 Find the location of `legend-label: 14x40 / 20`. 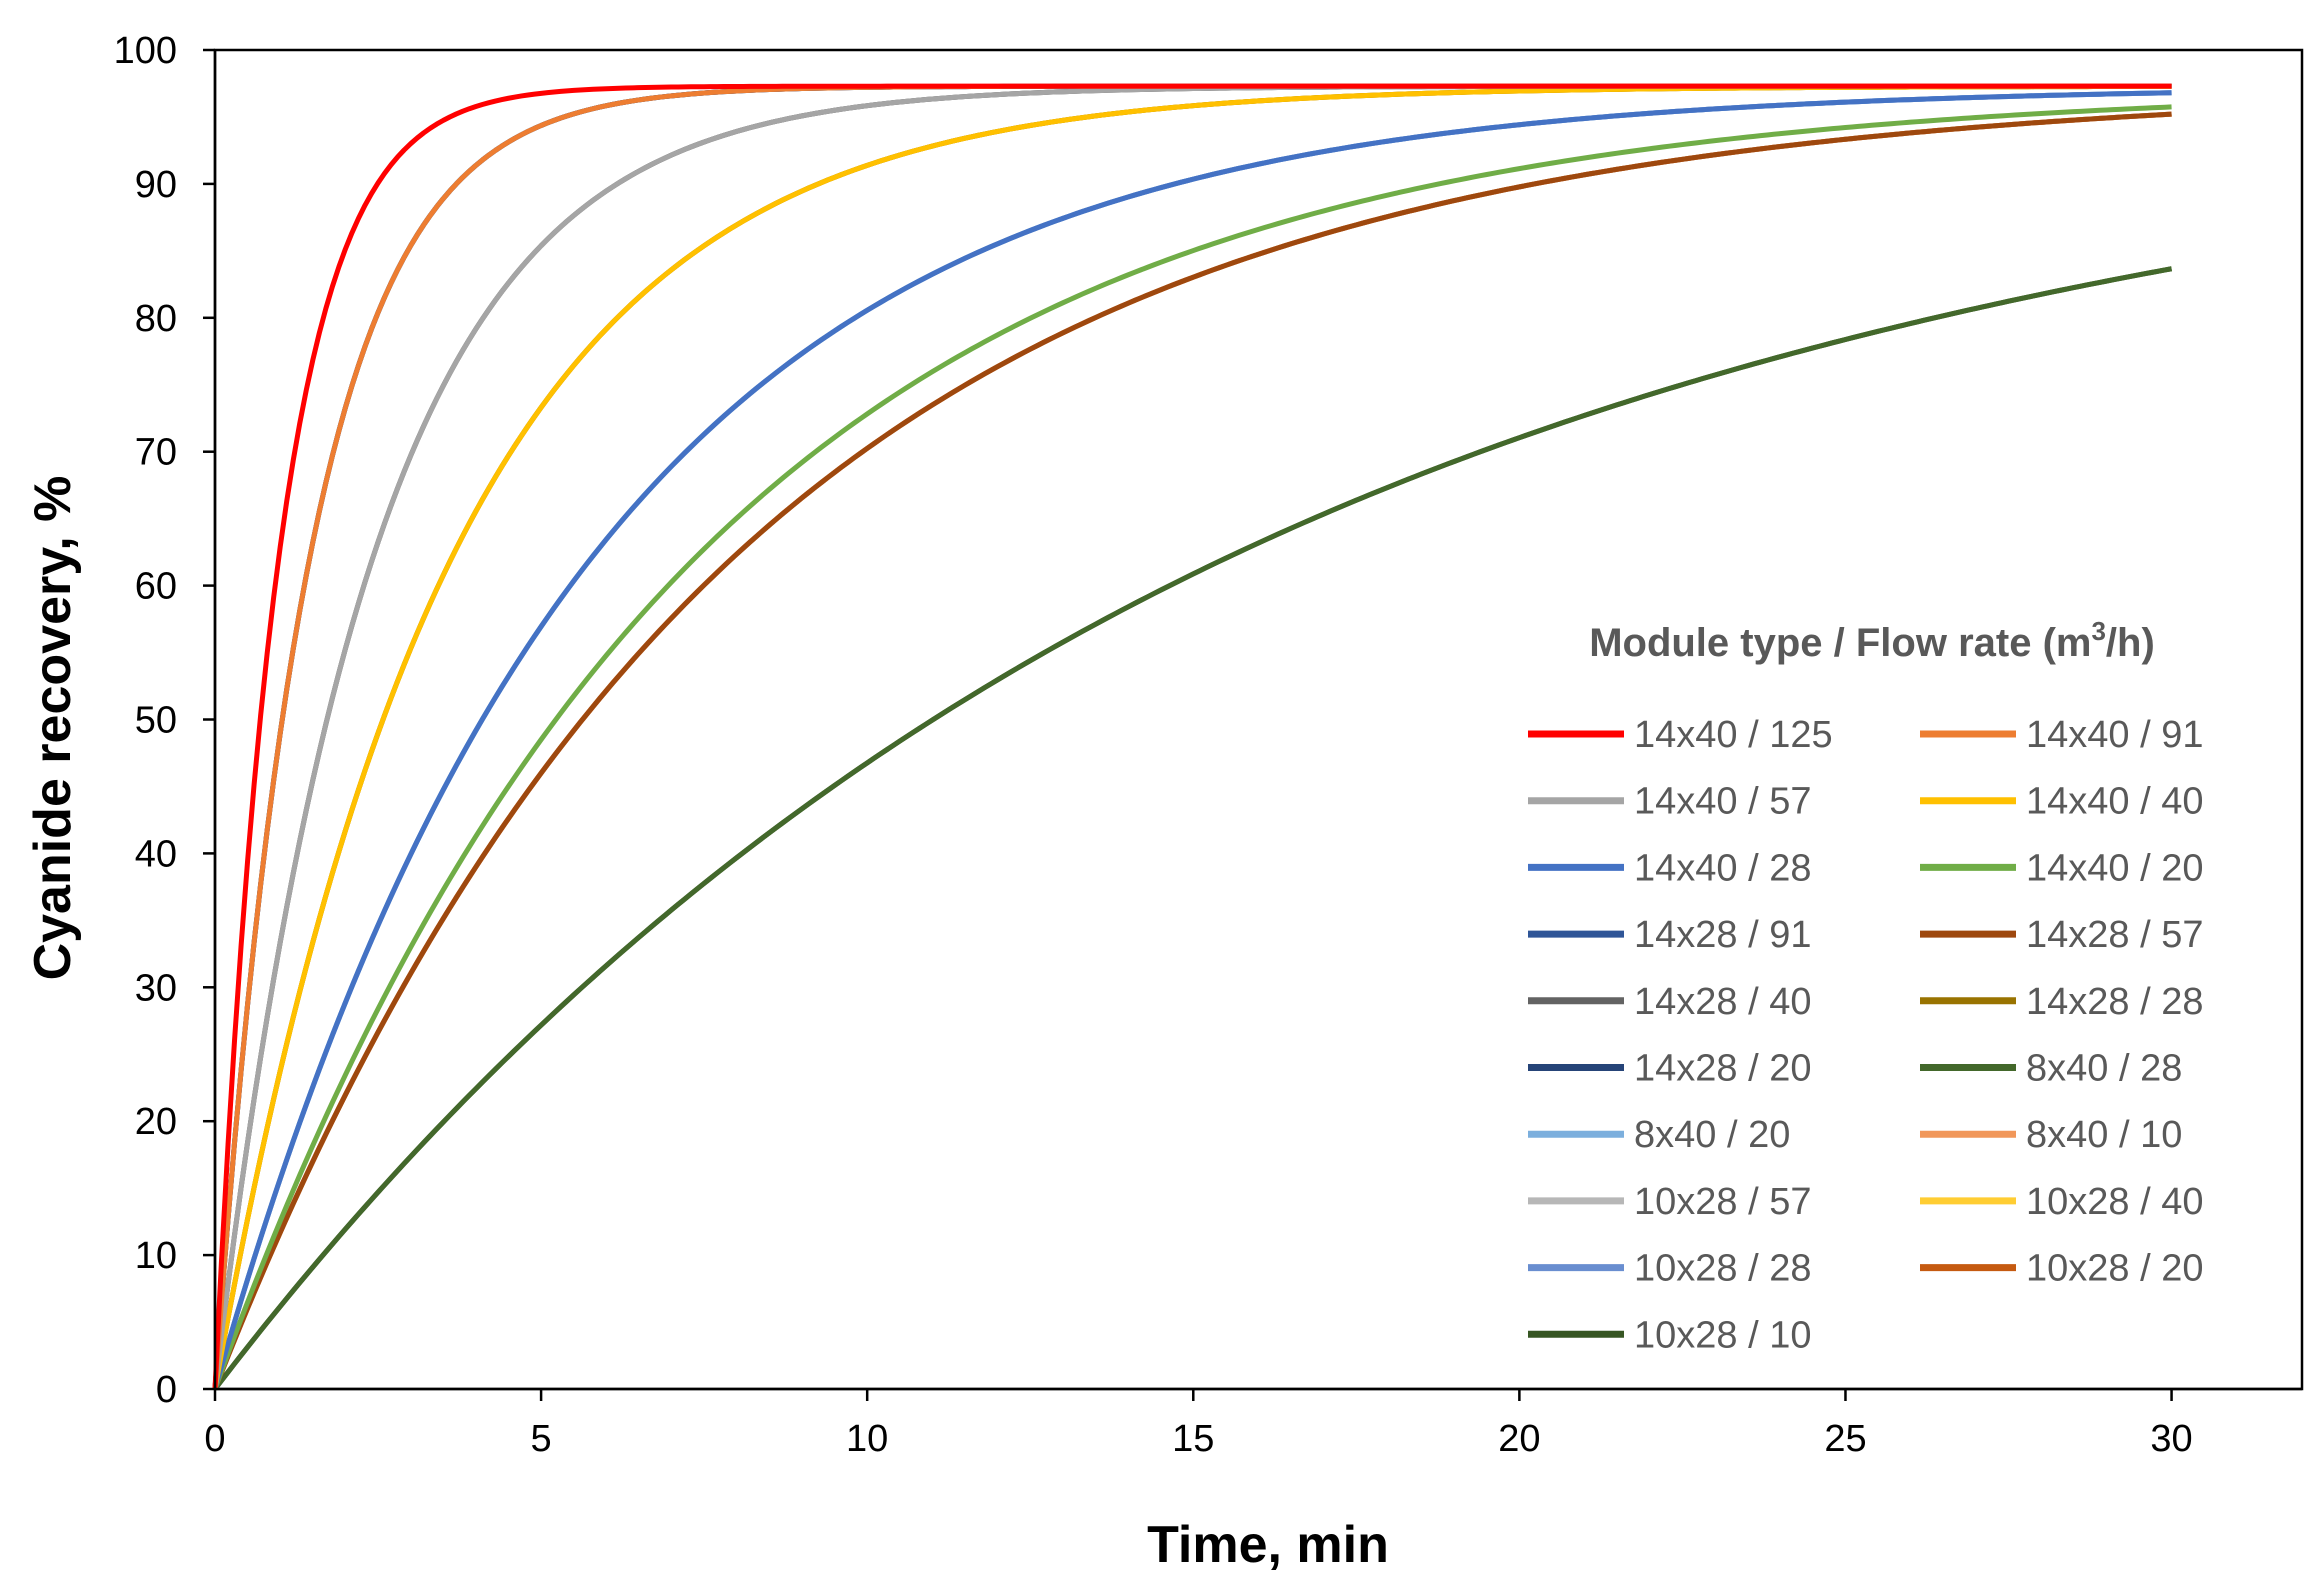

legend-label: 14x40 / 20 is located at coordinates (2114, 868).